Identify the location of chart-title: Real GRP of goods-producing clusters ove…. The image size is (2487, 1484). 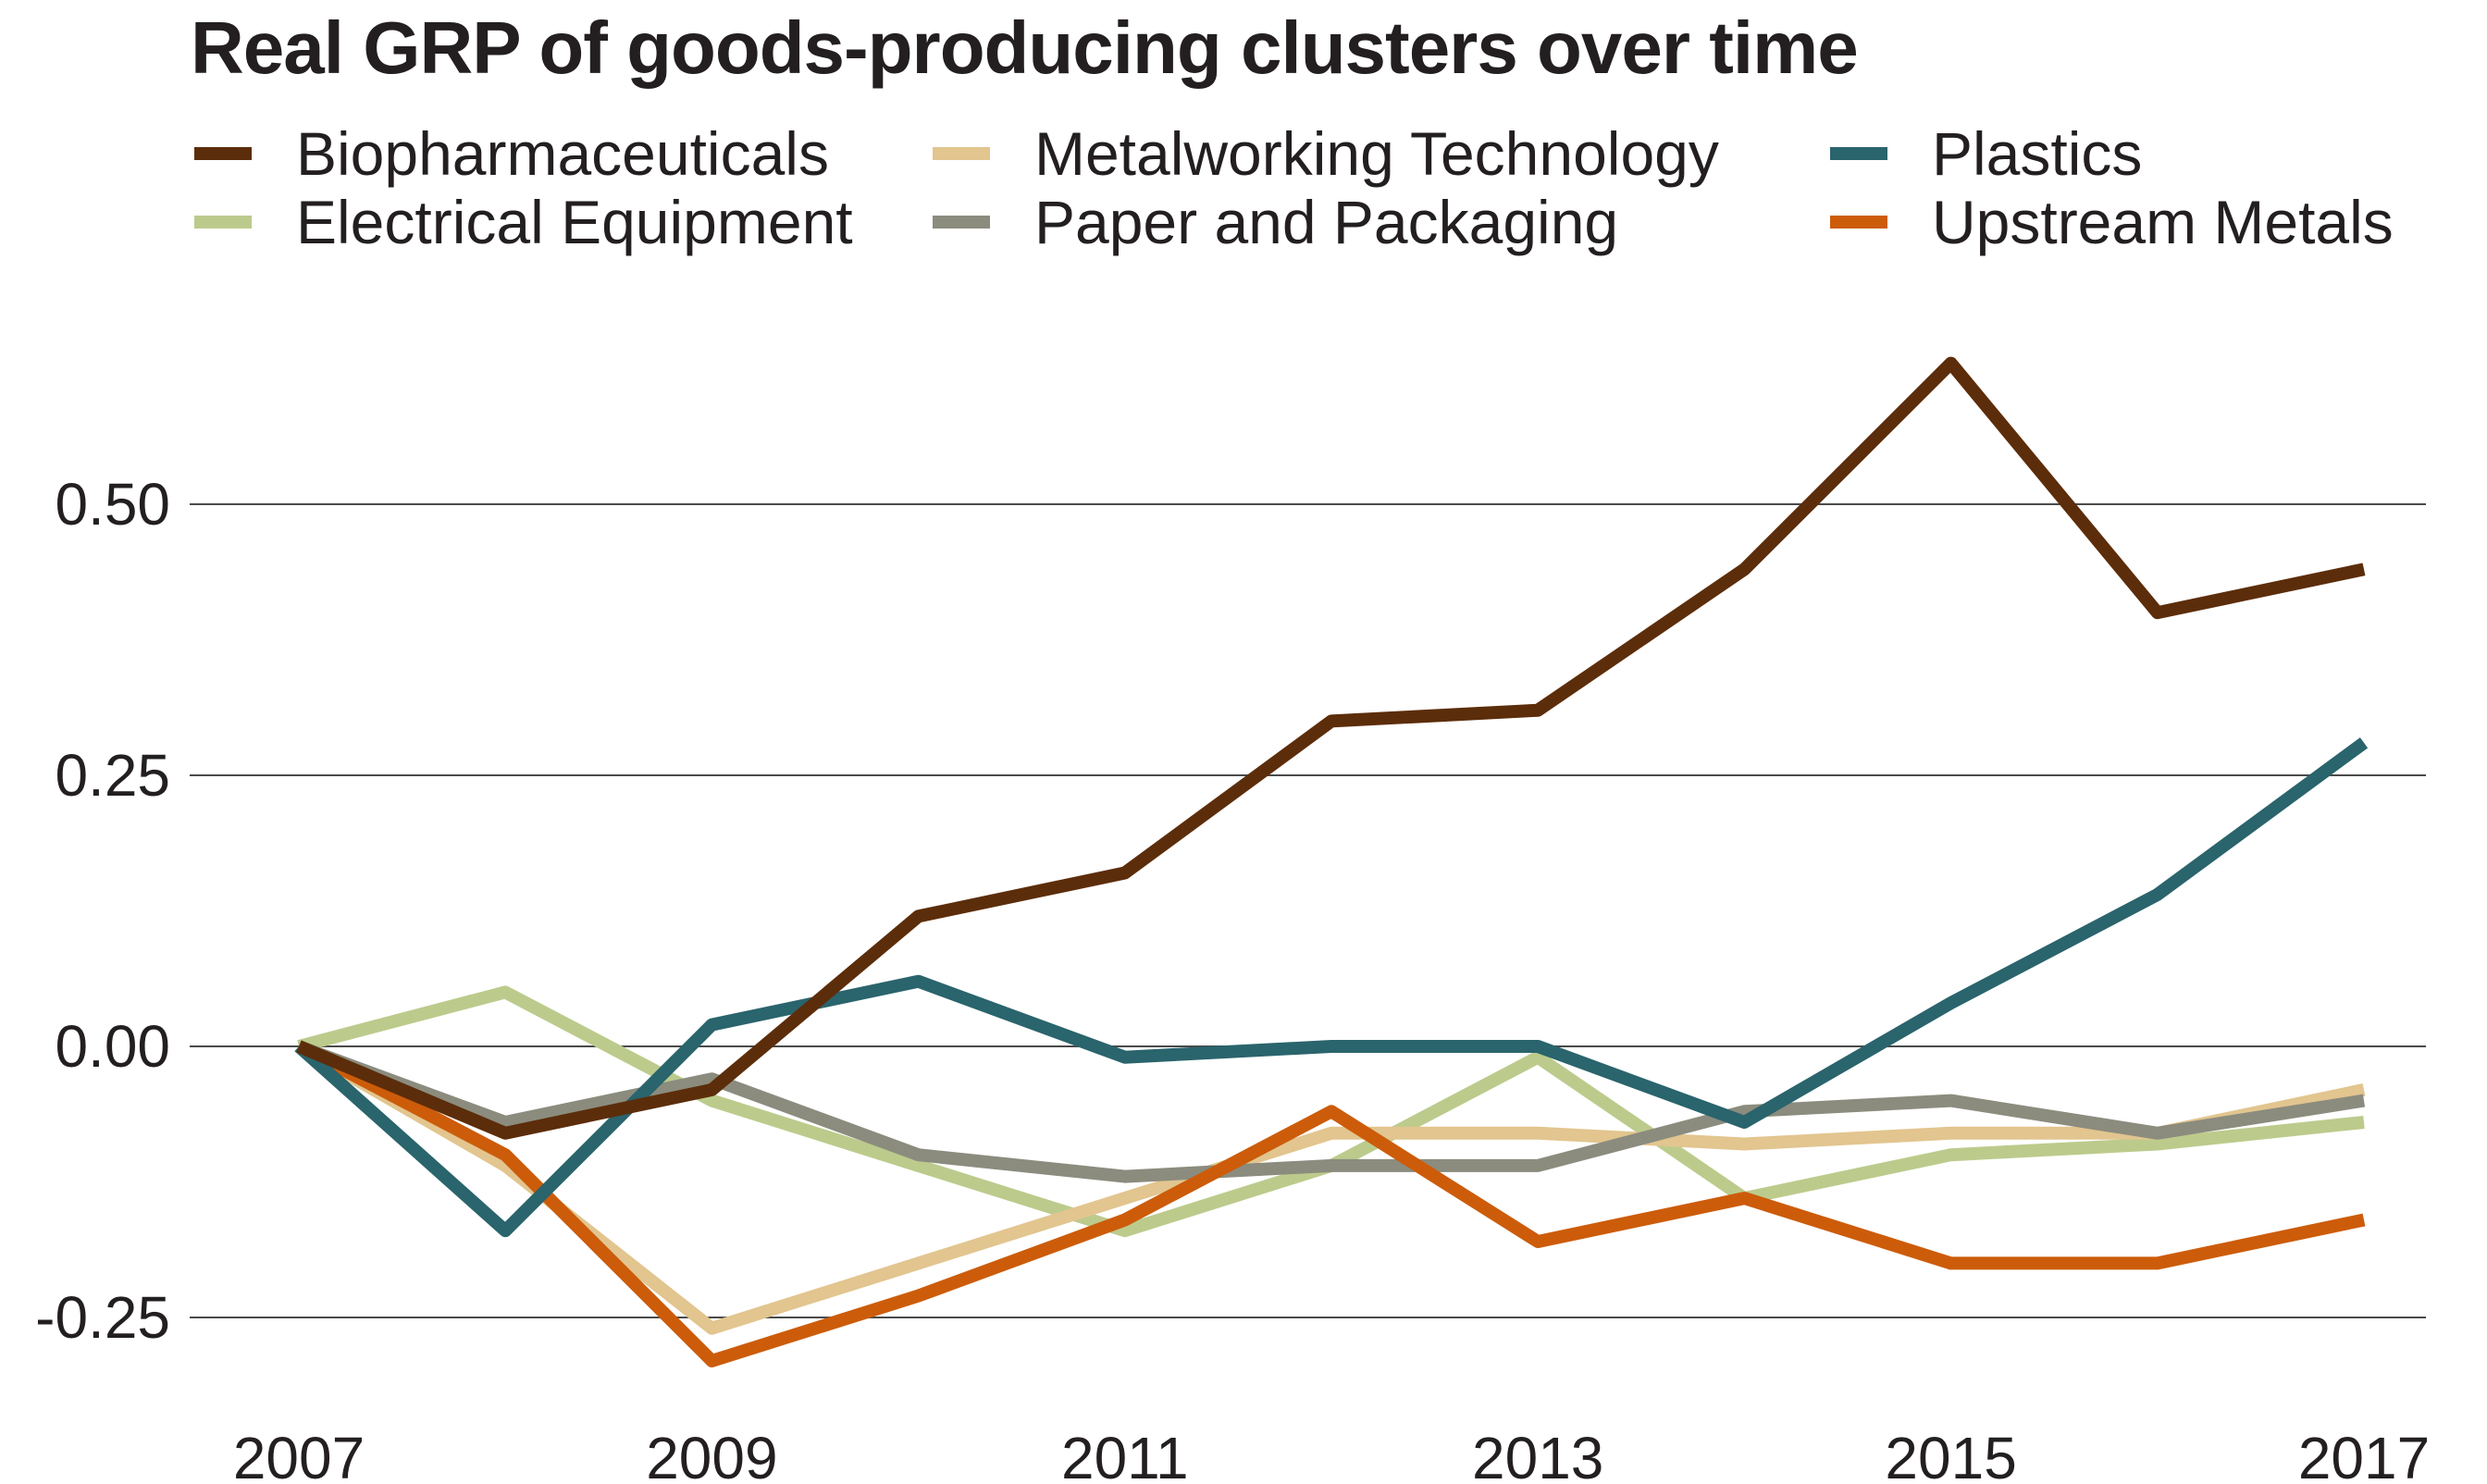
(1025, 48).